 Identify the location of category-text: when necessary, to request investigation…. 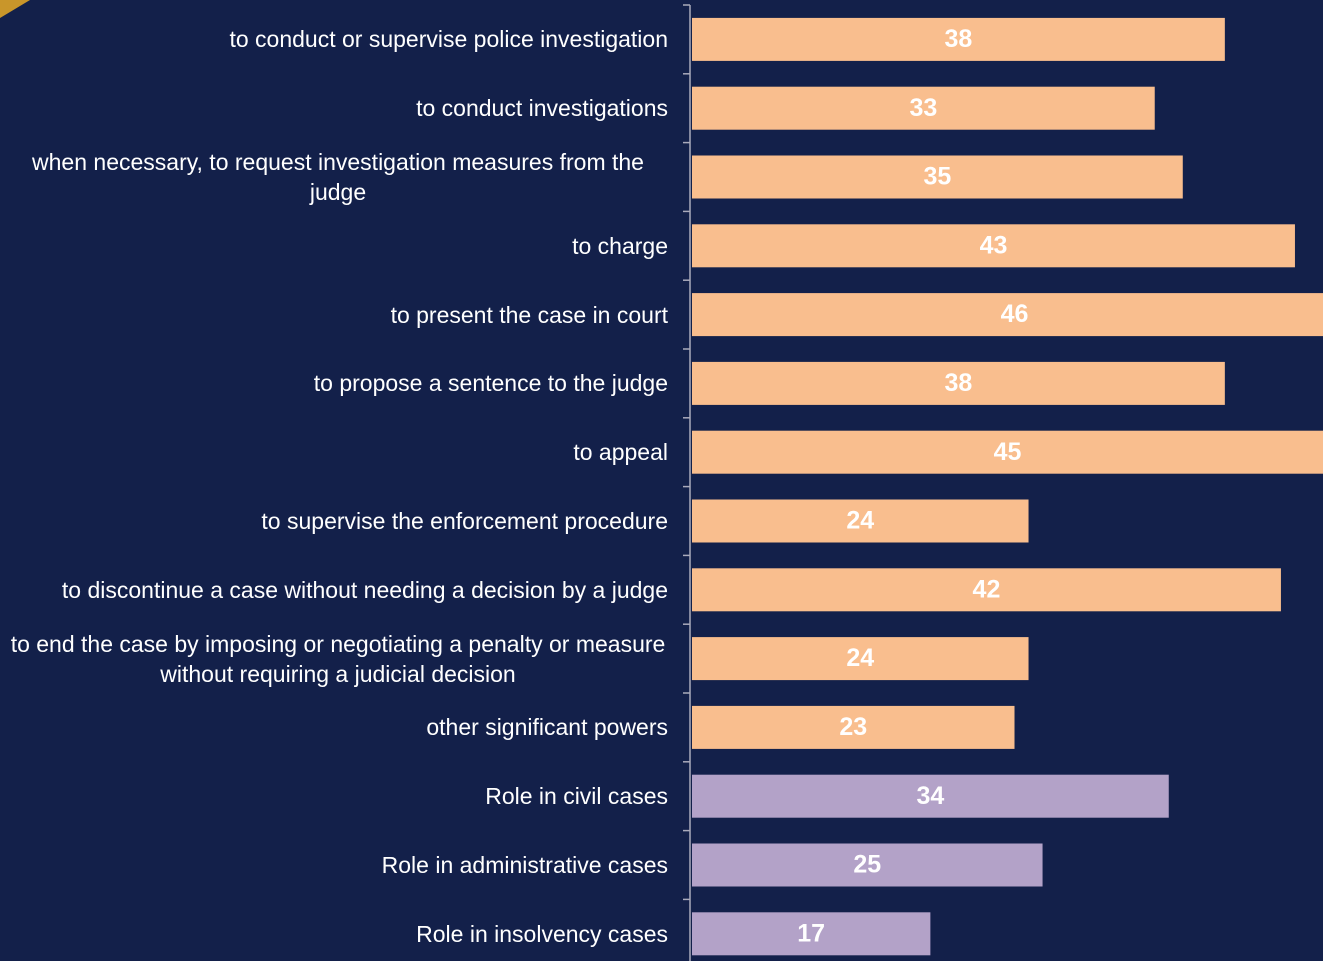
(338, 177).